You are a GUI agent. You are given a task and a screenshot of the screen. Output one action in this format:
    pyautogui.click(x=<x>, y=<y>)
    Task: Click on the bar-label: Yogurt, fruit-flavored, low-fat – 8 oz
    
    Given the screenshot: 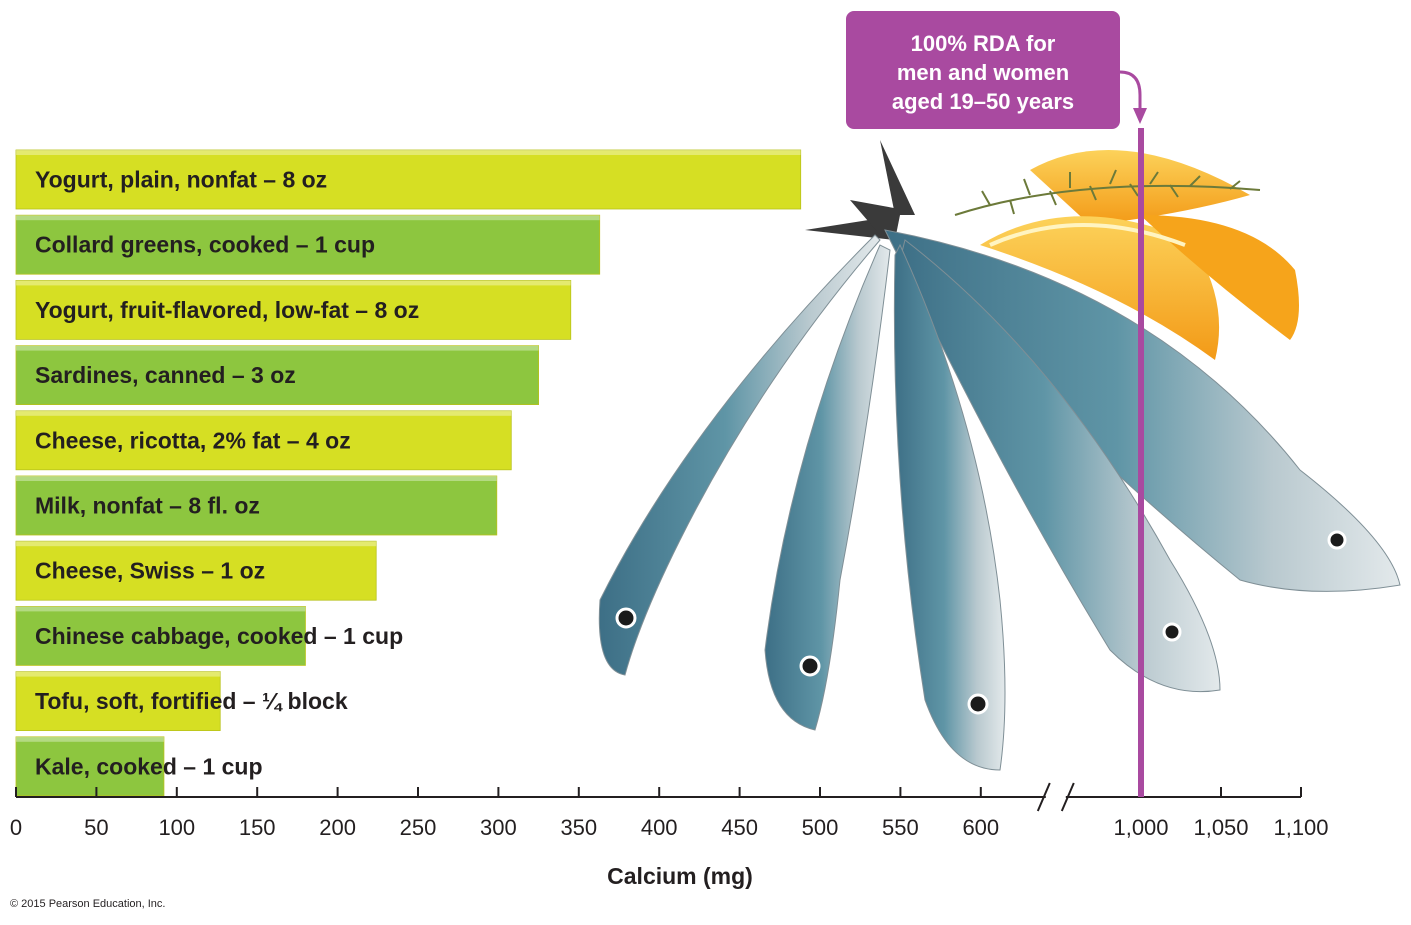 What is the action you would take?
    pyautogui.click(x=227, y=310)
    